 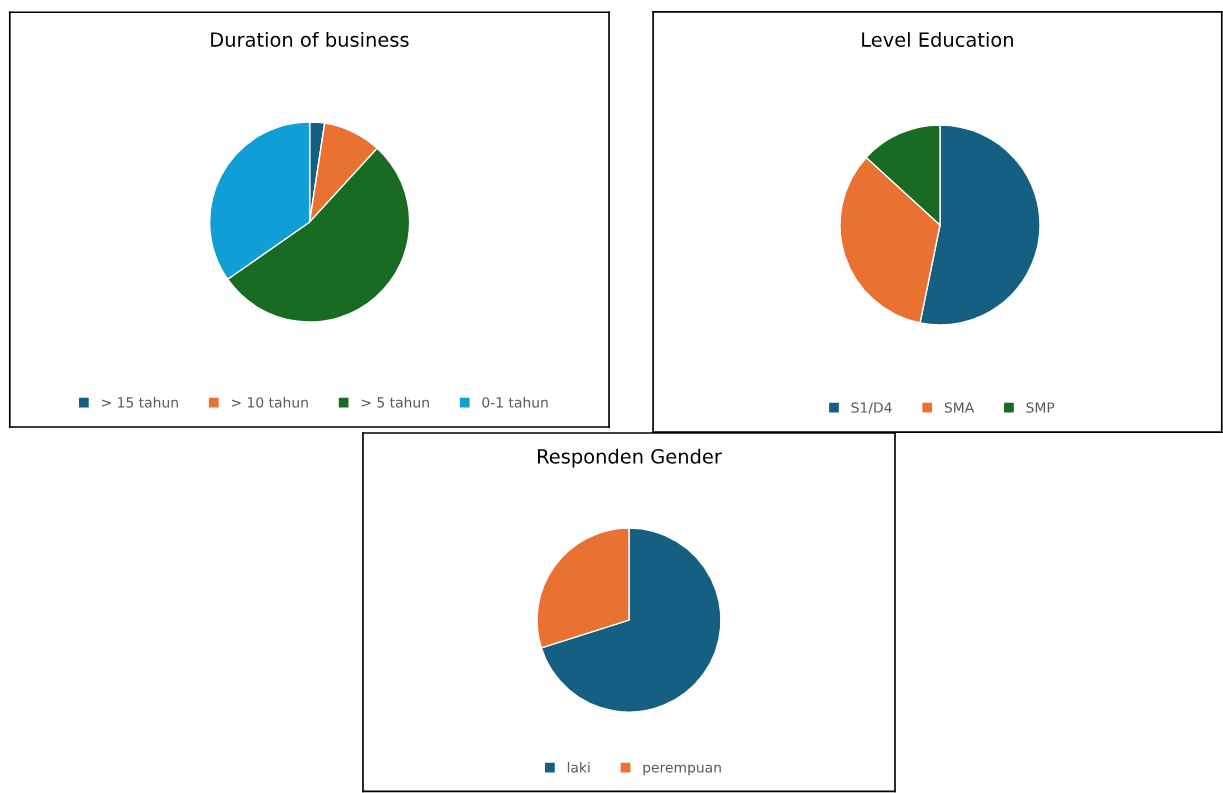 I want to click on legend-label: laki, so click(x=578, y=767).